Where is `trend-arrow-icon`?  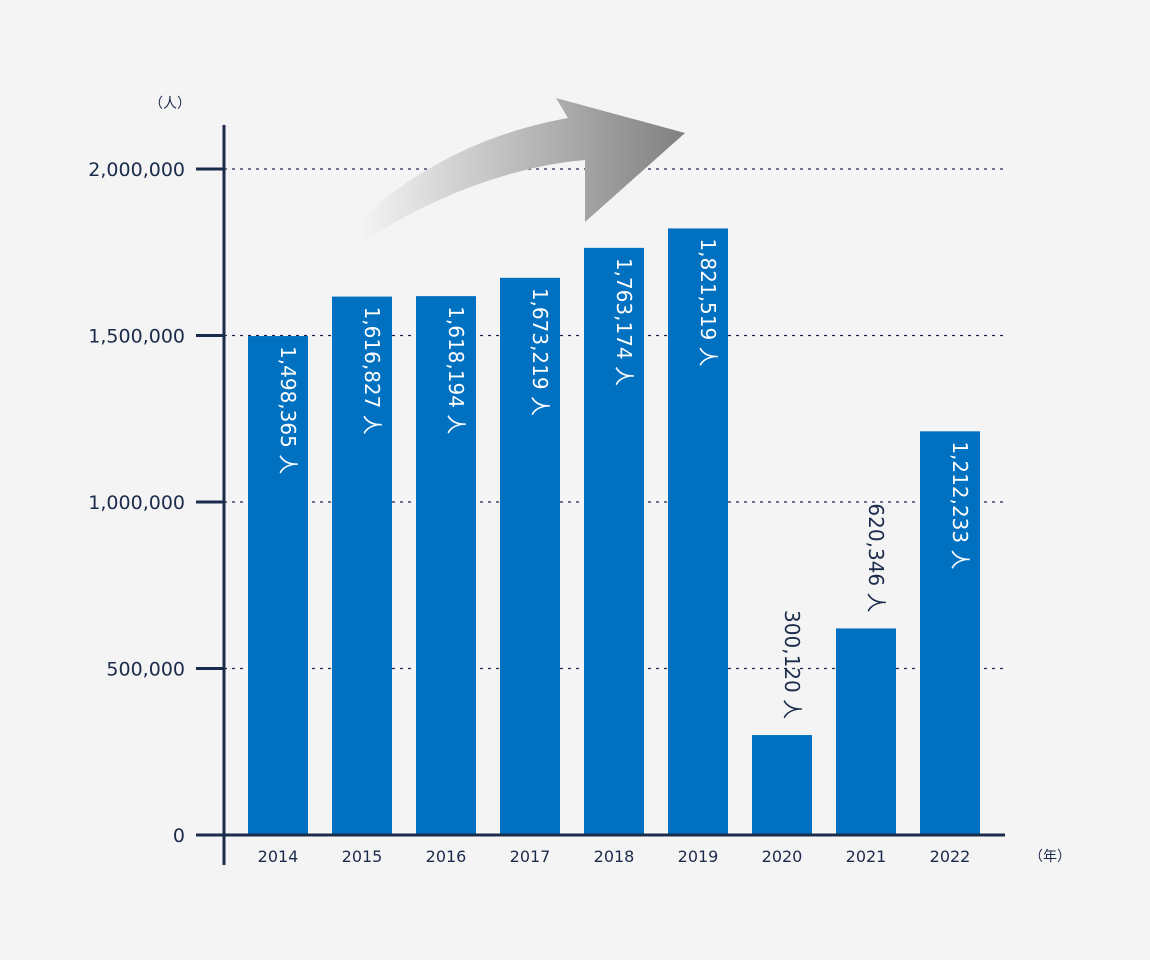
trend-arrow-icon is located at coordinates (522, 171).